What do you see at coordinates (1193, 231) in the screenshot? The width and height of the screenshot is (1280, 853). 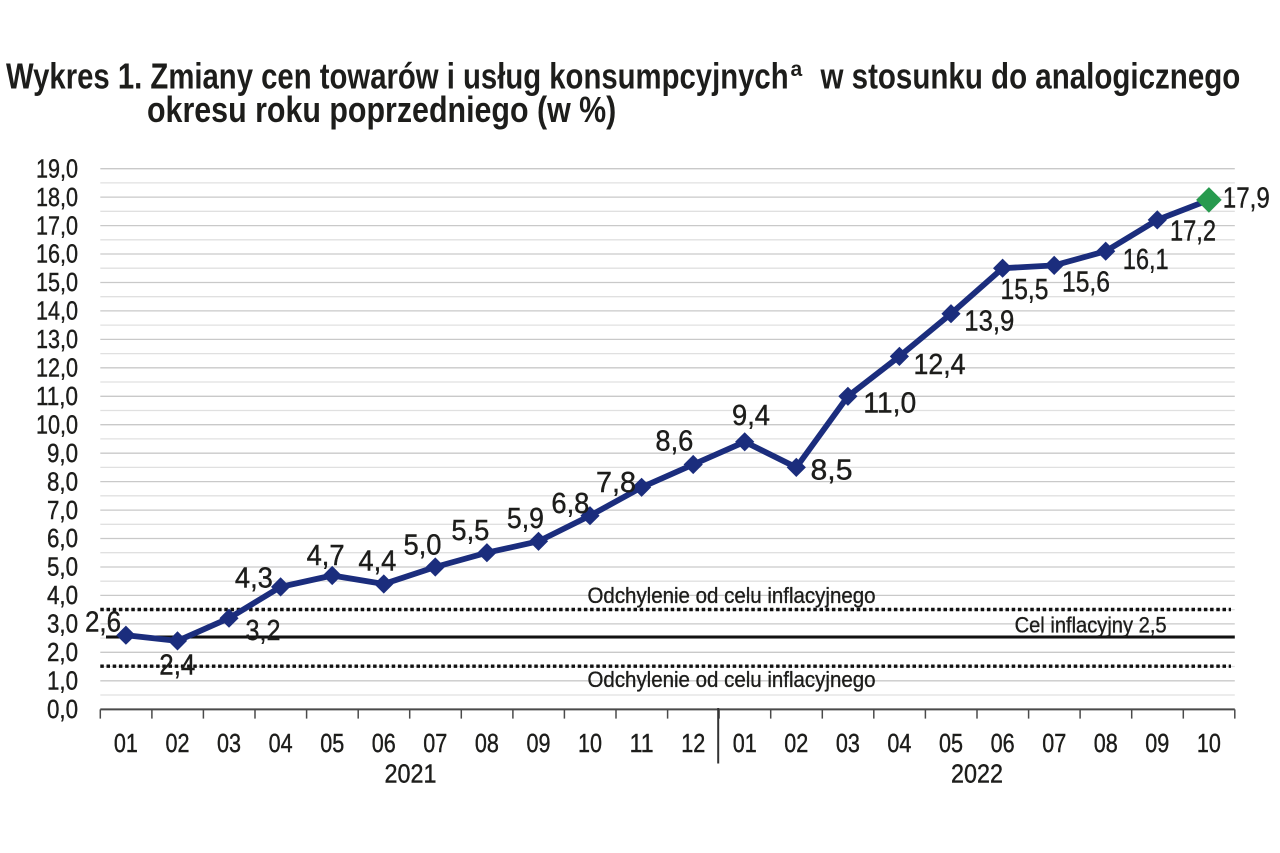 I see `svg-text: 17,2` at bounding box center [1193, 231].